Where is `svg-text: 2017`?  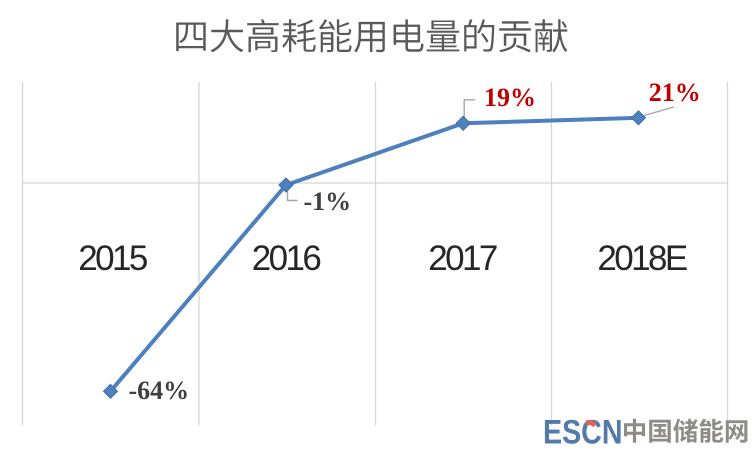
svg-text: 2017 is located at coordinates (462, 258).